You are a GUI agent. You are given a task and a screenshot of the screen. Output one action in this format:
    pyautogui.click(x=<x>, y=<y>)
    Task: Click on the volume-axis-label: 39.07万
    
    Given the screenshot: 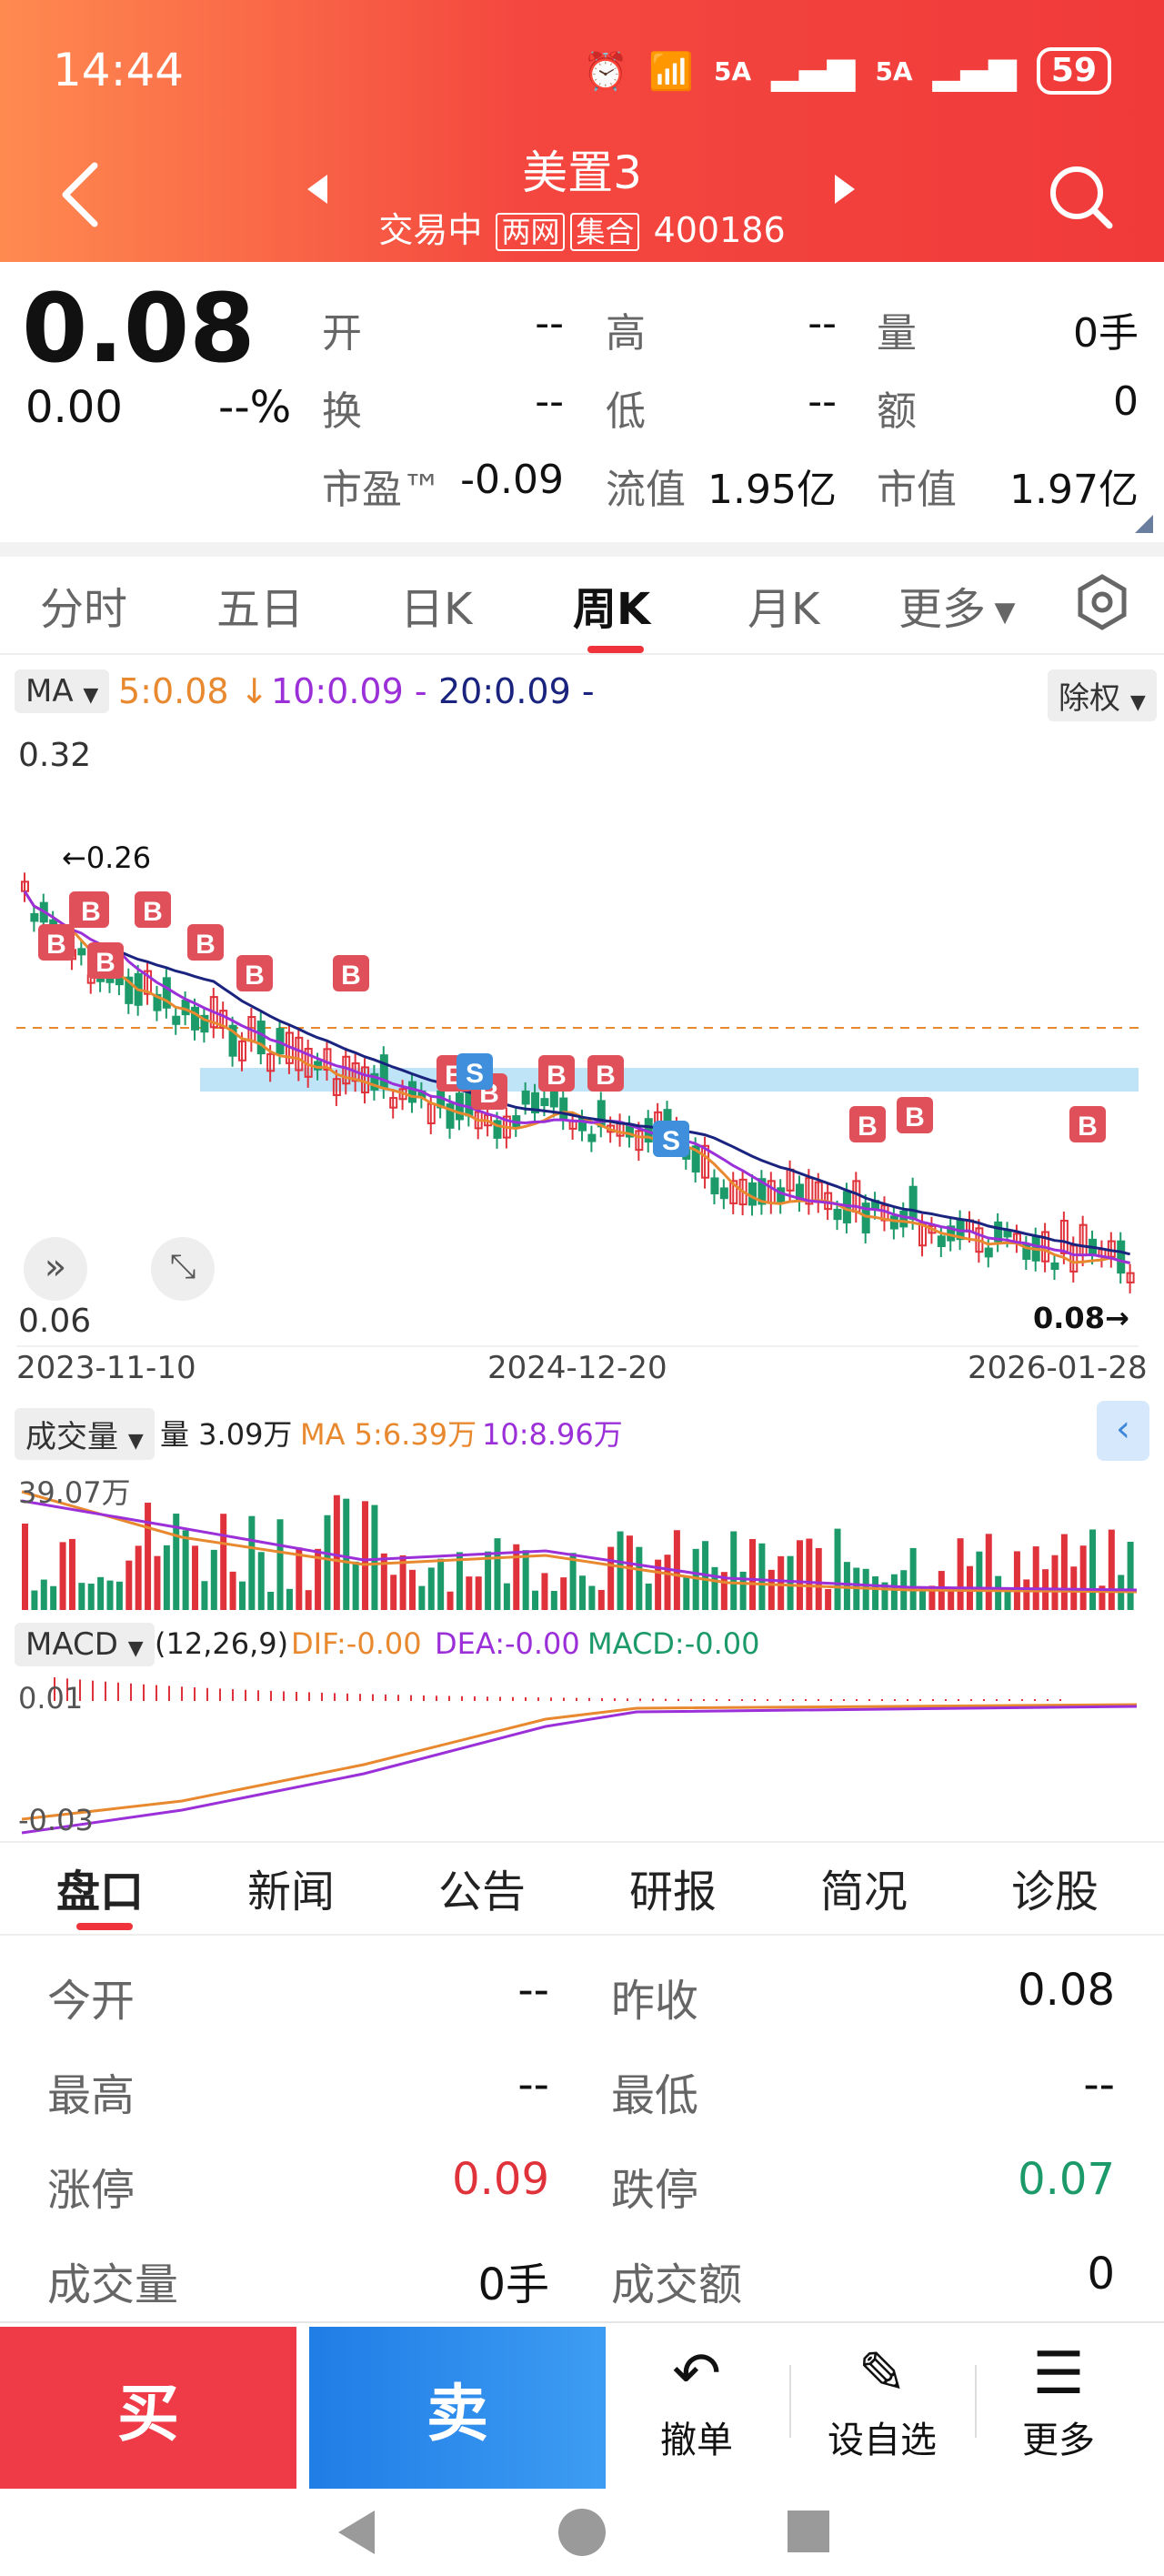 What is the action you would take?
    pyautogui.click(x=75, y=1492)
    